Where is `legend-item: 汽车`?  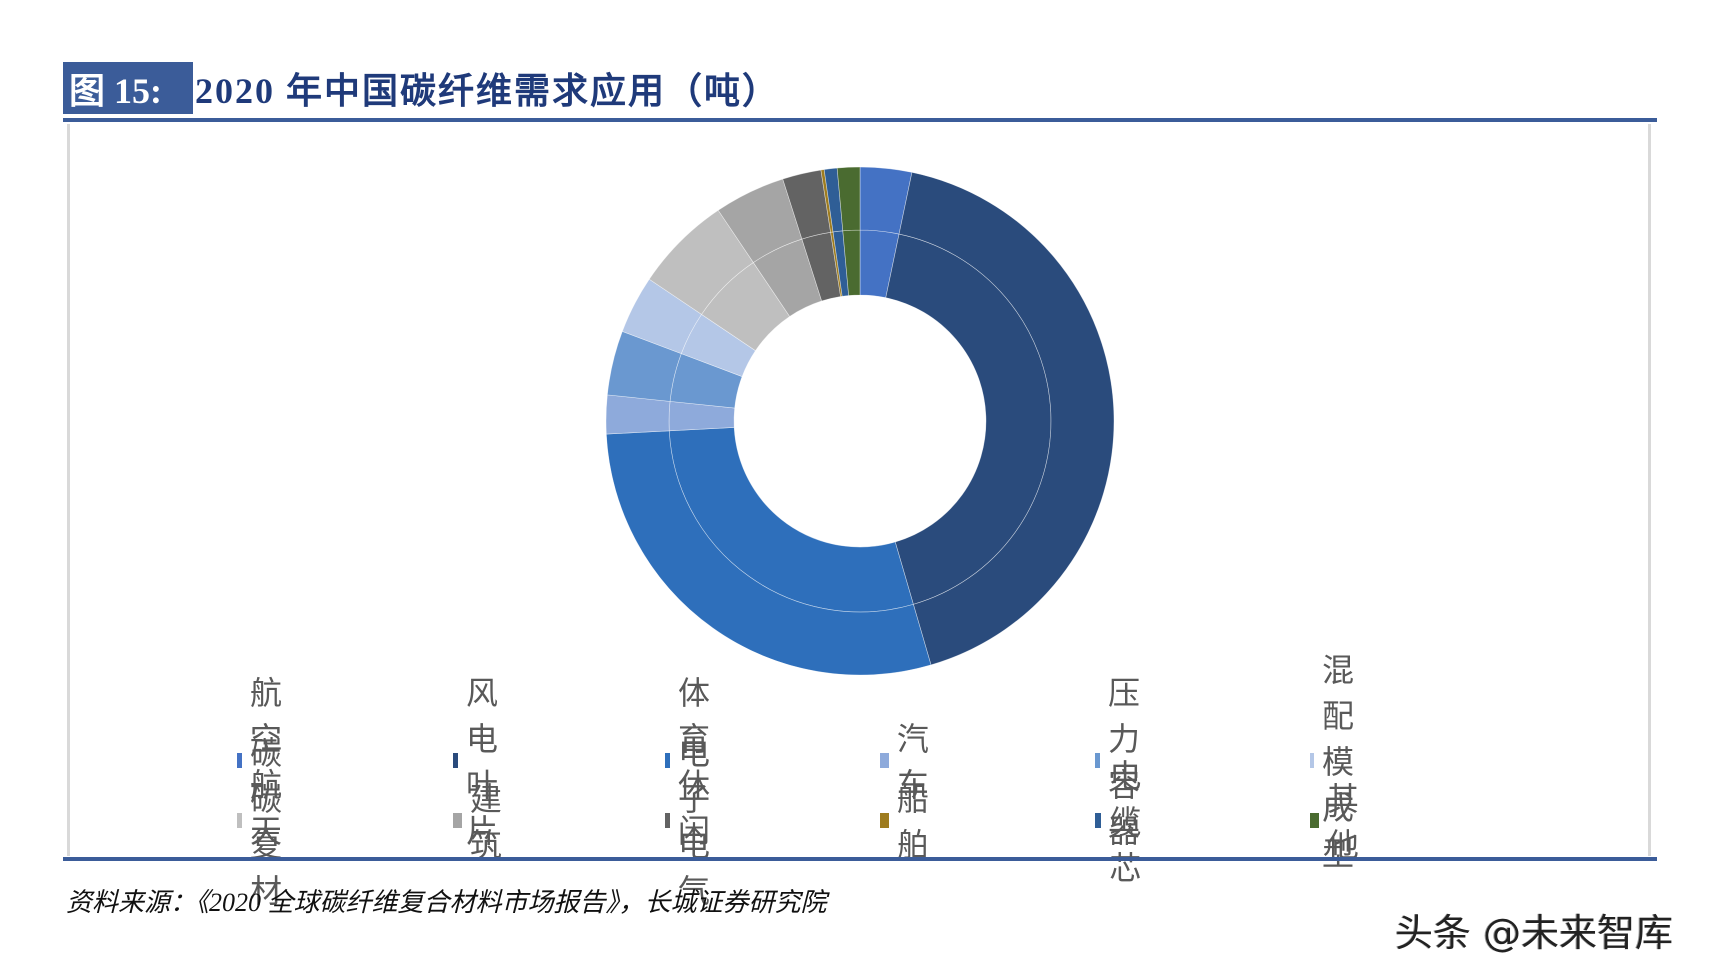 legend-item: 汽车 is located at coordinates (907, 762).